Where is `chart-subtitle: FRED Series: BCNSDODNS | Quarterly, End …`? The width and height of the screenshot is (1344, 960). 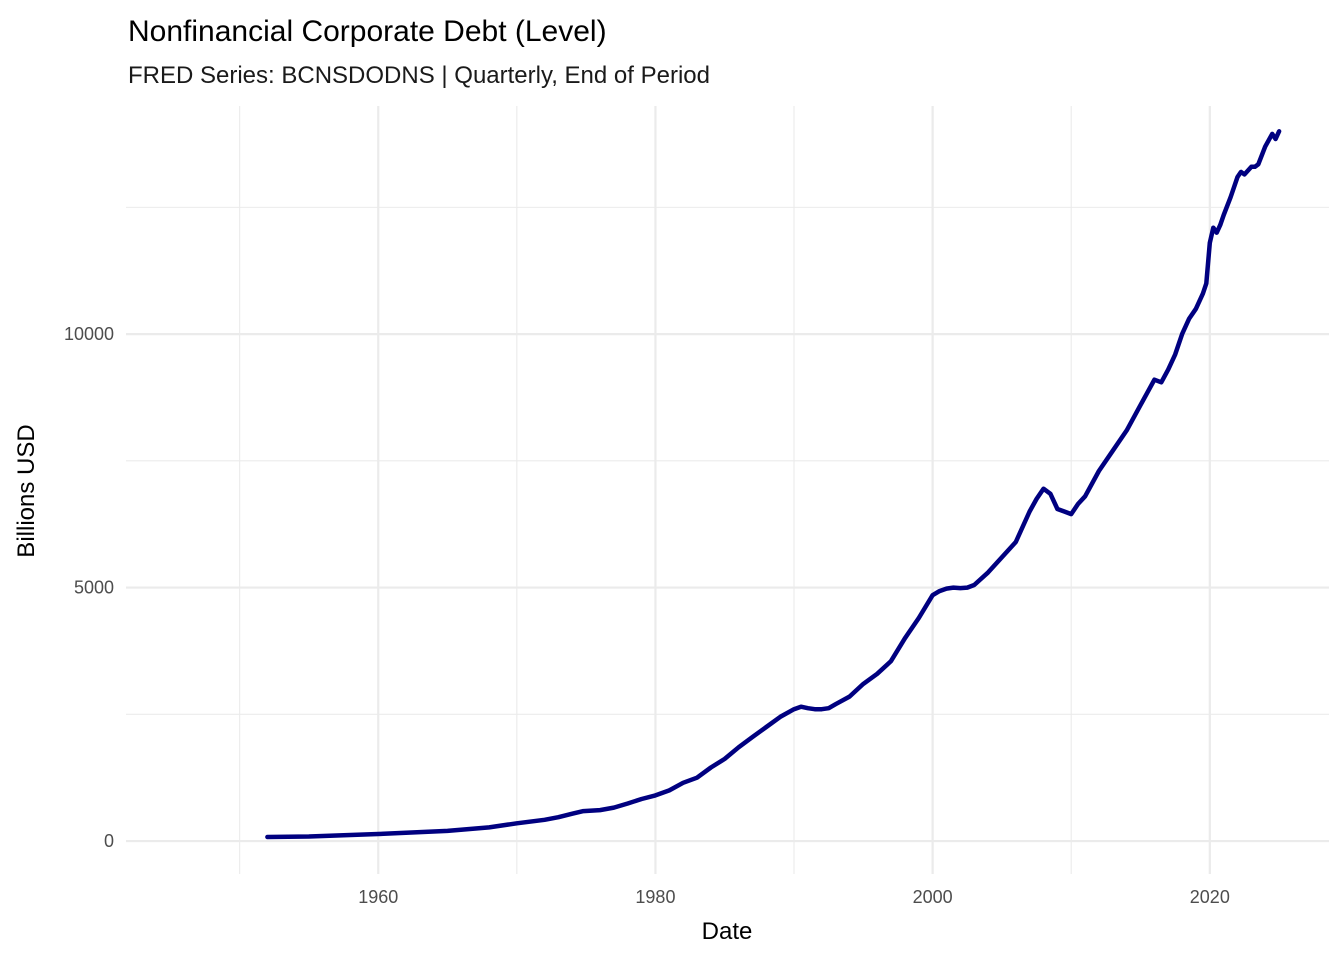
chart-subtitle: FRED Series: BCNSDODNS | Quarterly, End … is located at coordinates (419, 75).